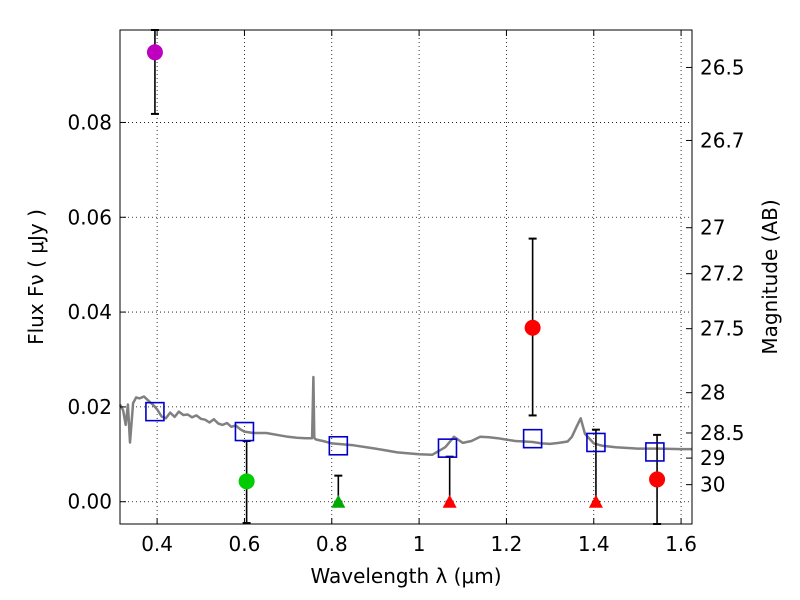 The height and width of the screenshot is (600, 800). Describe the element at coordinates (419, 544) in the screenshot. I see `x-tick-label: 1` at that location.